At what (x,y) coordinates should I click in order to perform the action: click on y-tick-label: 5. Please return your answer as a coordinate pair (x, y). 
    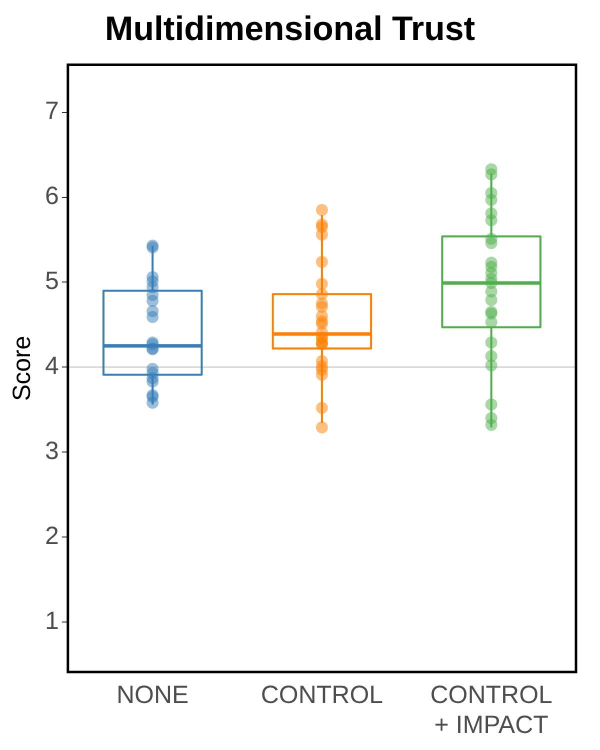
    Looking at the image, I should click on (52, 281).